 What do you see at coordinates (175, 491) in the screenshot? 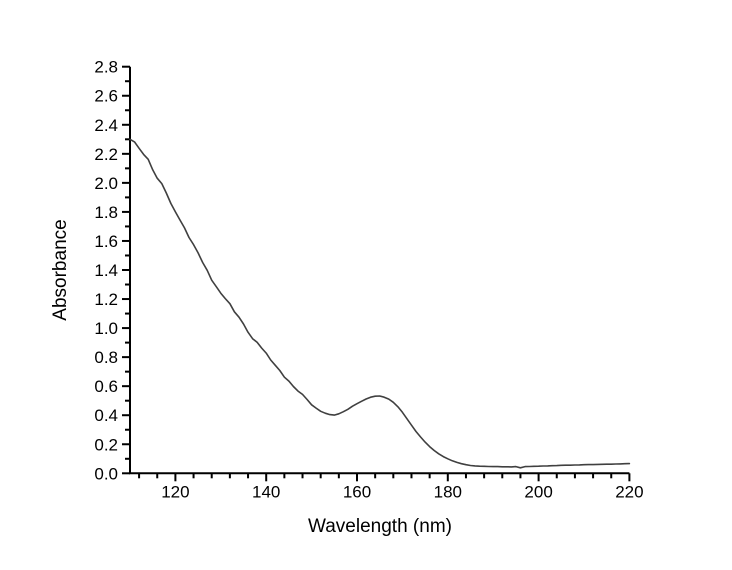
I see `x-tick-label: 120` at bounding box center [175, 491].